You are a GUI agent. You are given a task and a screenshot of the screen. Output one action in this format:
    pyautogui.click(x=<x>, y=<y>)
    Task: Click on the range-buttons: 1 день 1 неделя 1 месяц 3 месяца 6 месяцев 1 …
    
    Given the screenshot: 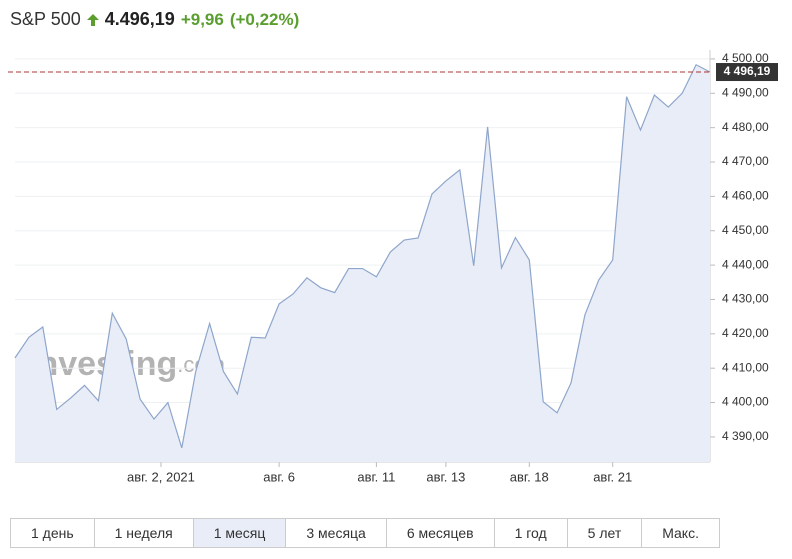 What is the action you would take?
    pyautogui.click(x=365, y=533)
    